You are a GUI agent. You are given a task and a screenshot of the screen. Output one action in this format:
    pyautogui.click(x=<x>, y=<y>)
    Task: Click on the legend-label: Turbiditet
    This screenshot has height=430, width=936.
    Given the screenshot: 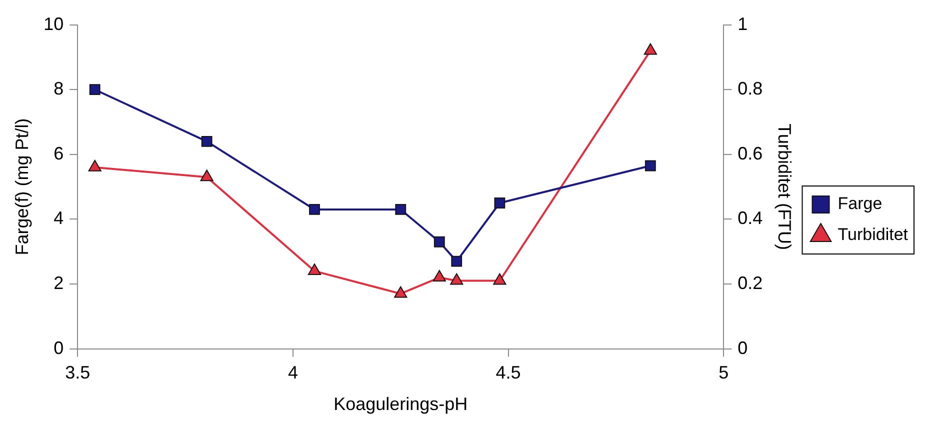 What is the action you would take?
    pyautogui.click(x=873, y=234)
    